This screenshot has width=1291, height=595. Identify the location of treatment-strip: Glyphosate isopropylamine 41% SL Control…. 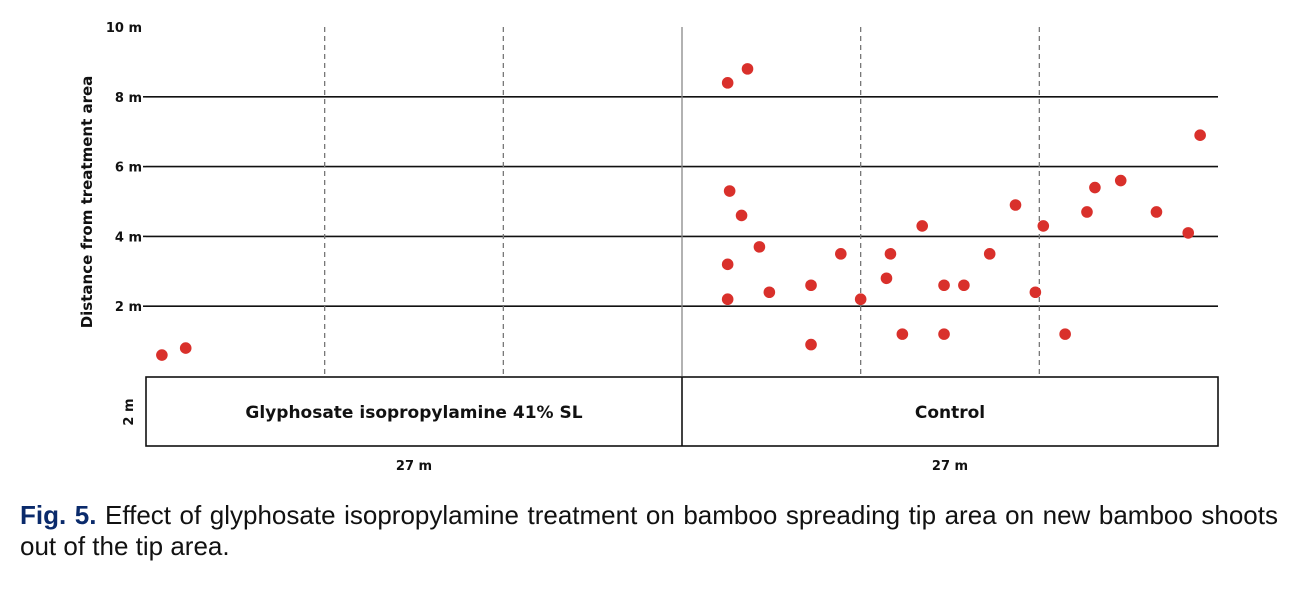
(670, 425).